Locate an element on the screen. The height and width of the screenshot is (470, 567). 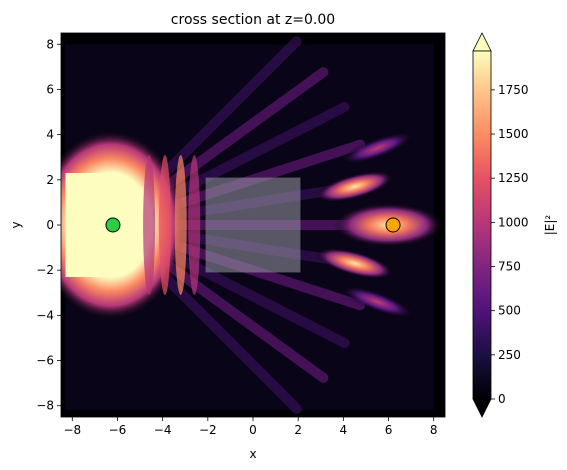
x-tick-label: 2 is located at coordinates (298, 430).